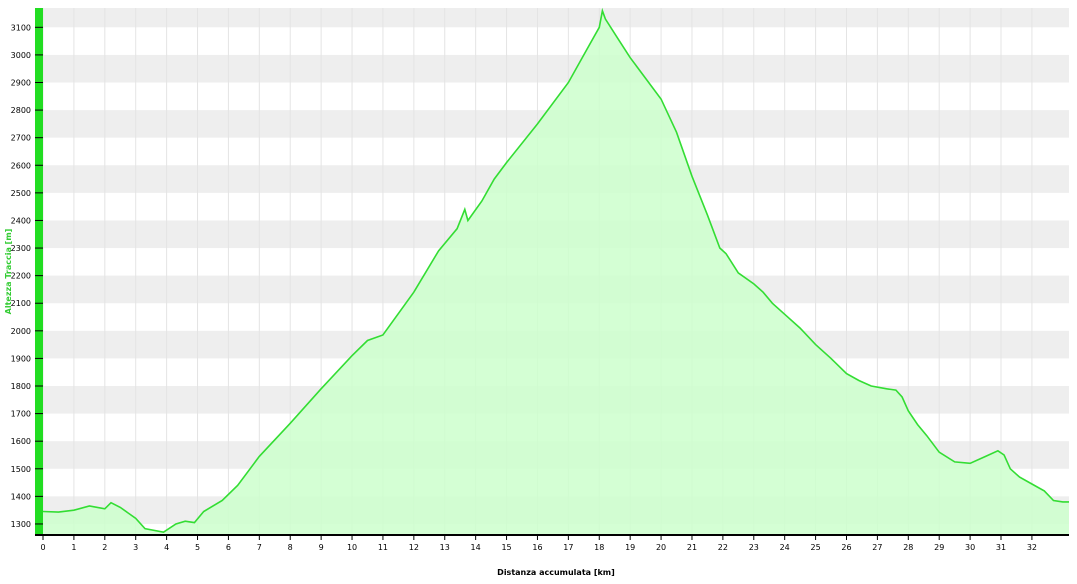 The image size is (1077, 584). Describe the element at coordinates (352, 547) in the screenshot. I see `x-tick-label: 10` at that location.